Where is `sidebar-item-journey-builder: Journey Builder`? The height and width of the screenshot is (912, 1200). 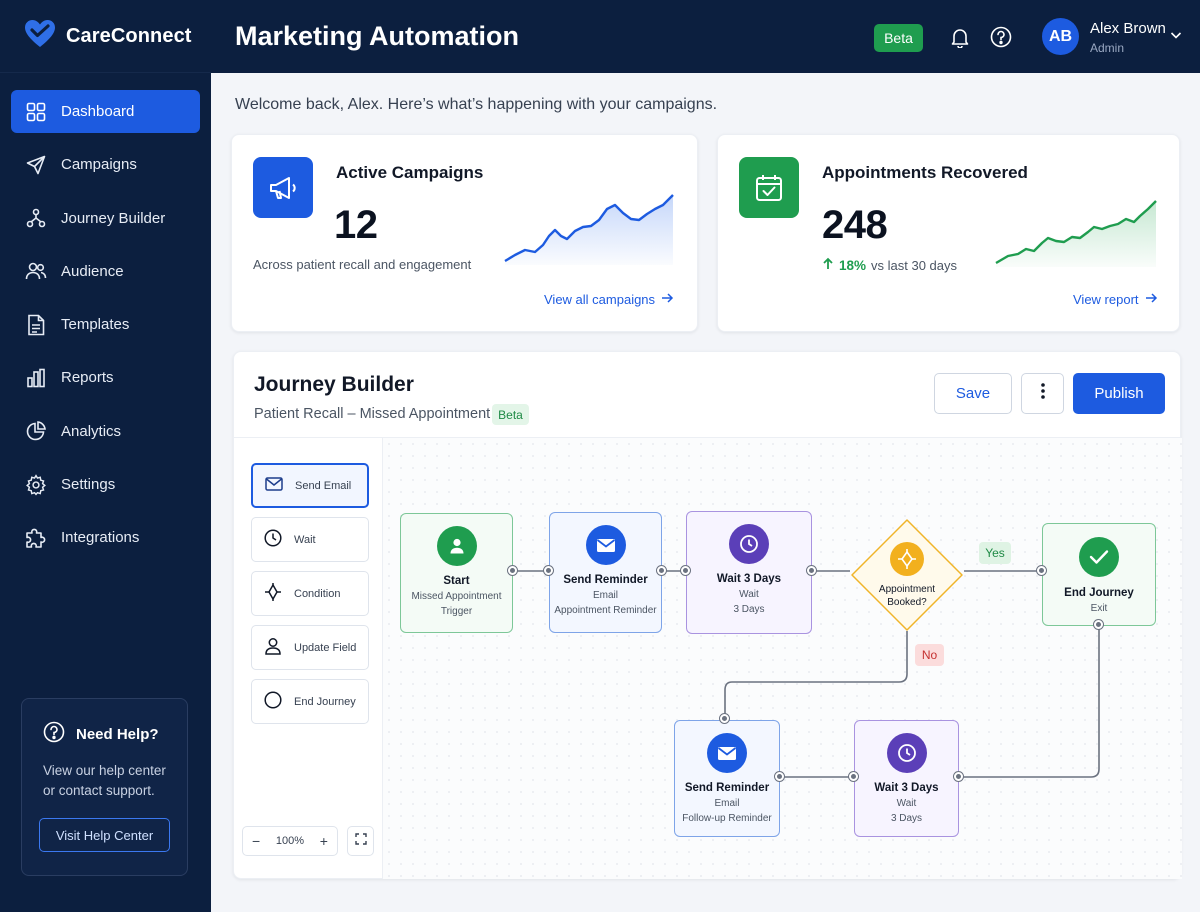 sidebar-item-journey-builder: Journey Builder is located at coordinates (105, 218).